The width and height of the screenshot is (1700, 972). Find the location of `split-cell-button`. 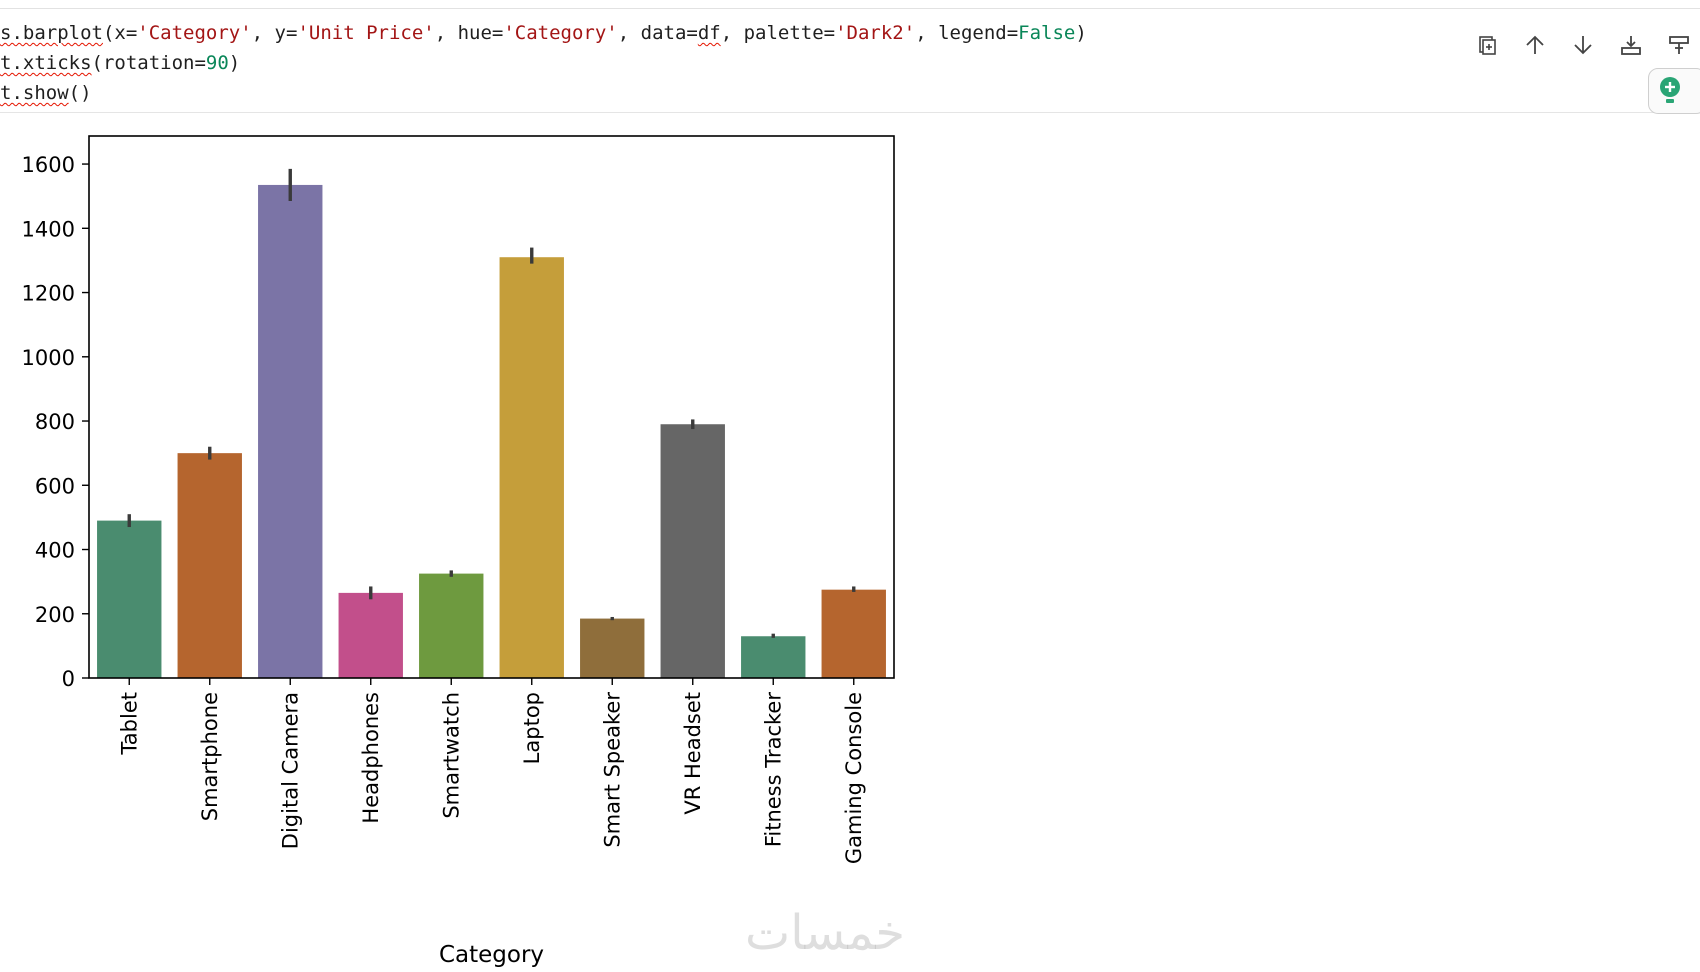

split-cell-button is located at coordinates (1487, 45).